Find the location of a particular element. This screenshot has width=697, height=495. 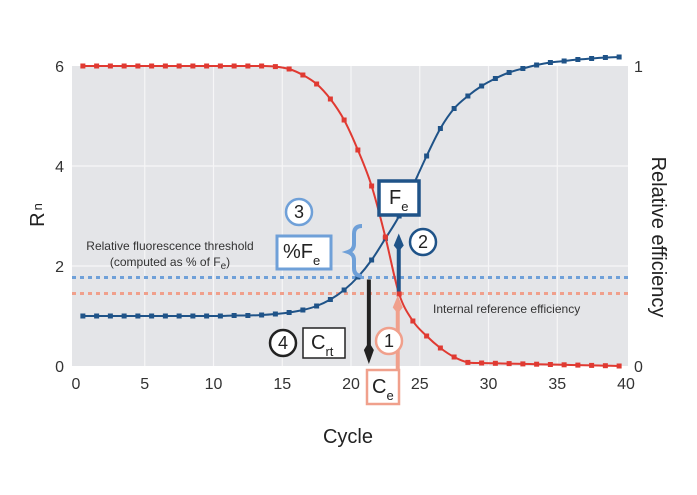

x-tick-label: 5 is located at coordinates (144, 384).